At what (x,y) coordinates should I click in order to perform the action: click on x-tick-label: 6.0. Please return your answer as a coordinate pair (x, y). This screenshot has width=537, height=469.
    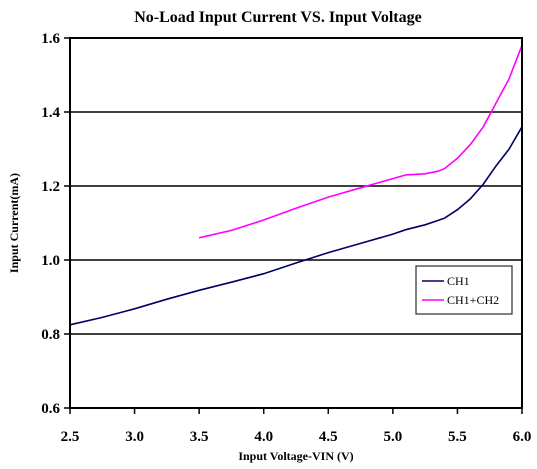
    Looking at the image, I should click on (522, 437).